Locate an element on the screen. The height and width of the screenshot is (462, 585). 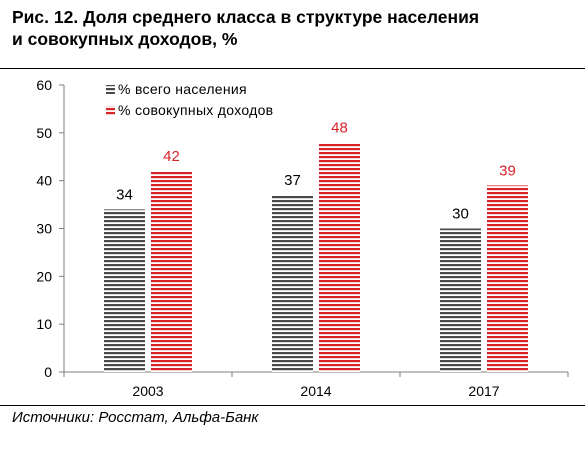
x-tick-label: 2003 is located at coordinates (147, 391).